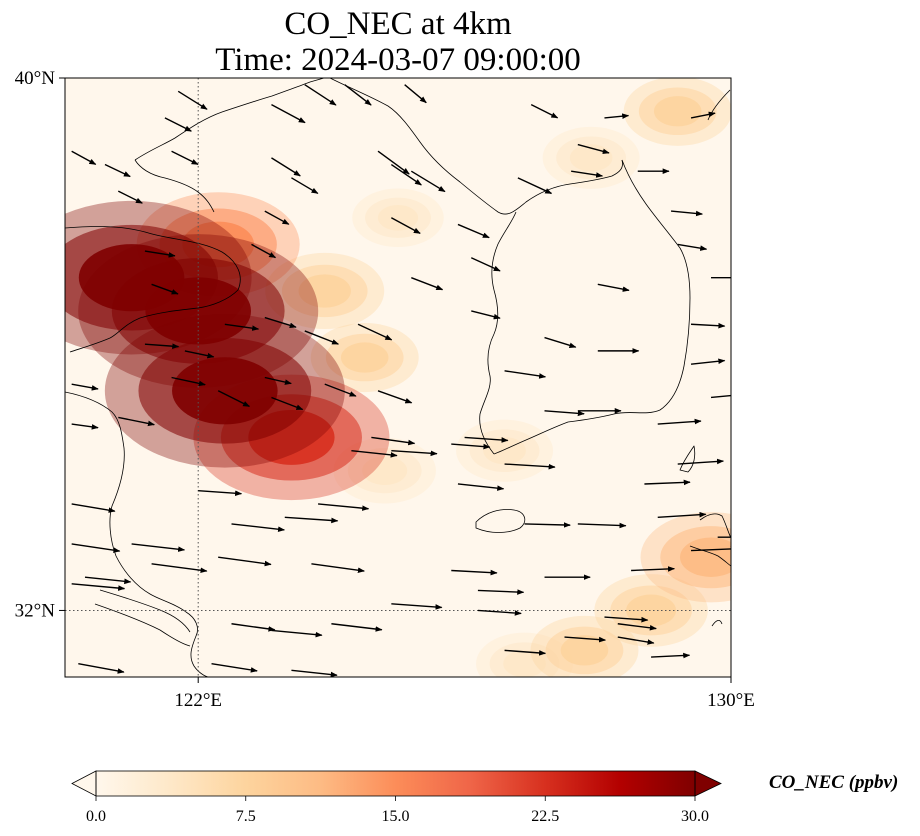 The image size is (920, 836). Describe the element at coordinates (229, 119) in the screenshot. I see `coastline-bohai-north` at that location.